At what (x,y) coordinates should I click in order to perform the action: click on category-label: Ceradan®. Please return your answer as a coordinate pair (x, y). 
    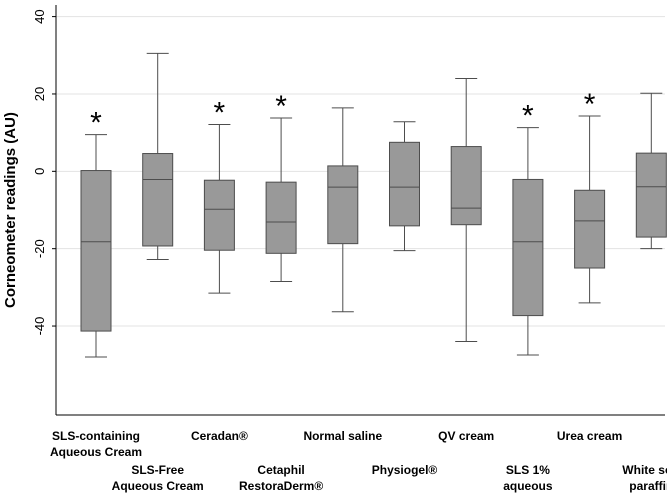
    Looking at the image, I should click on (219, 436).